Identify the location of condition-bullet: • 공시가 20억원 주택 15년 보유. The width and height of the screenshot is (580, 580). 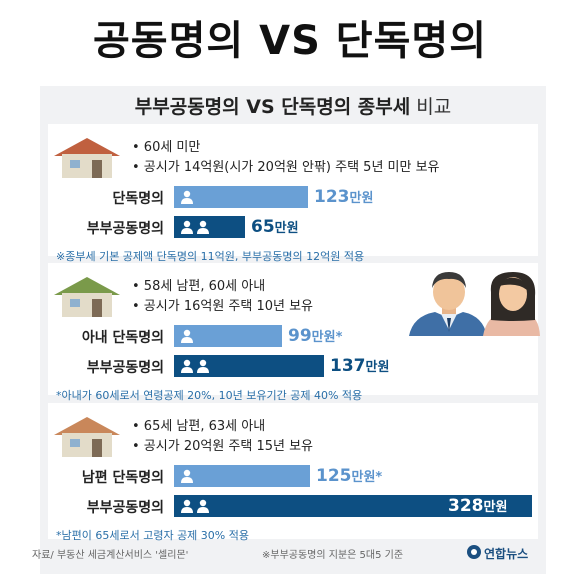
(223, 446).